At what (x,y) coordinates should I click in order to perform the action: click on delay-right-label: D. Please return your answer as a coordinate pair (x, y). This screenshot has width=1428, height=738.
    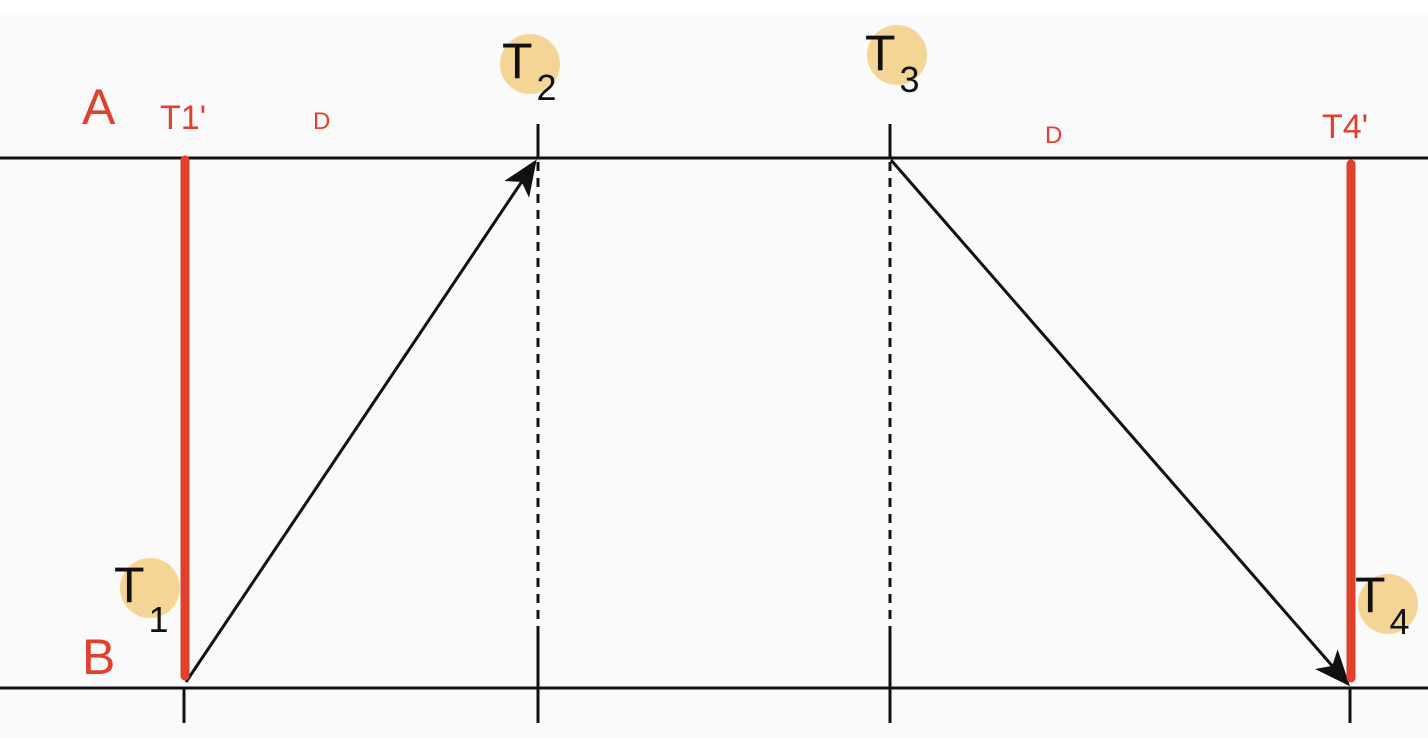
    Looking at the image, I should click on (1053, 135).